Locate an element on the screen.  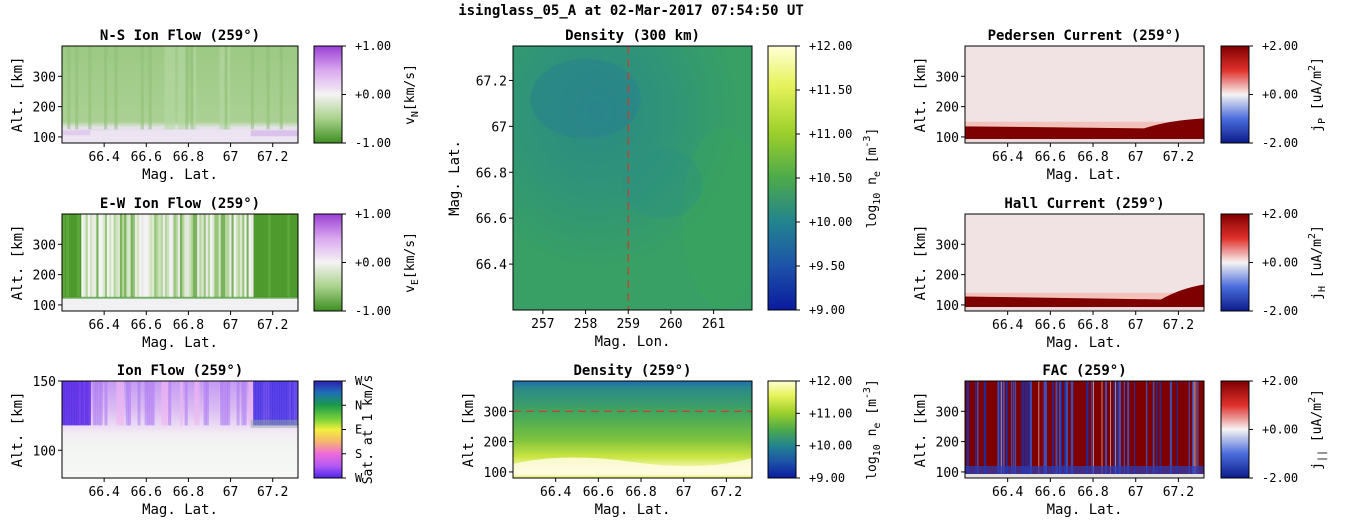
ew-xtick-label: 67.2 is located at coordinates (272, 325).